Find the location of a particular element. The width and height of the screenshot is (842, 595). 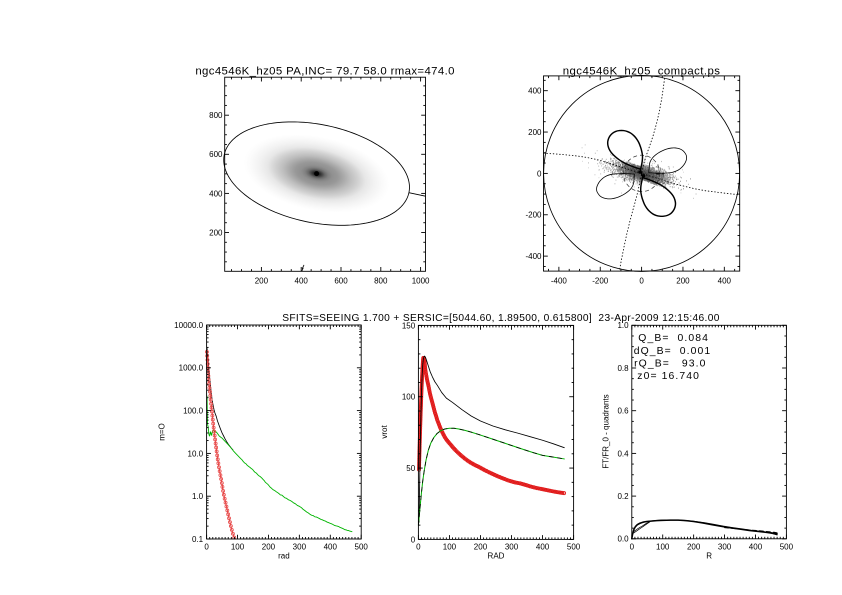

svg-text: 0.1 is located at coordinates (198, 539).